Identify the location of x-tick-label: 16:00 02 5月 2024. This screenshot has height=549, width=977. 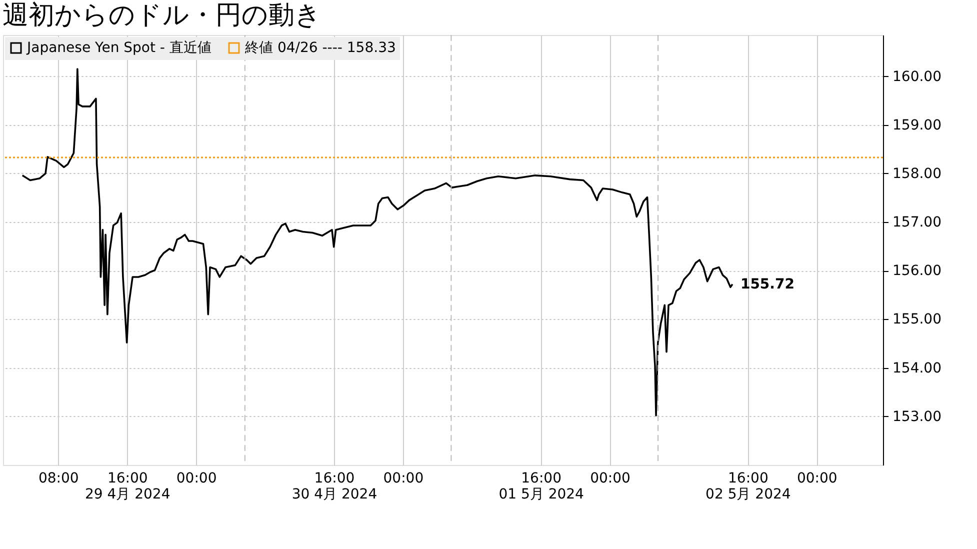
(748, 486).